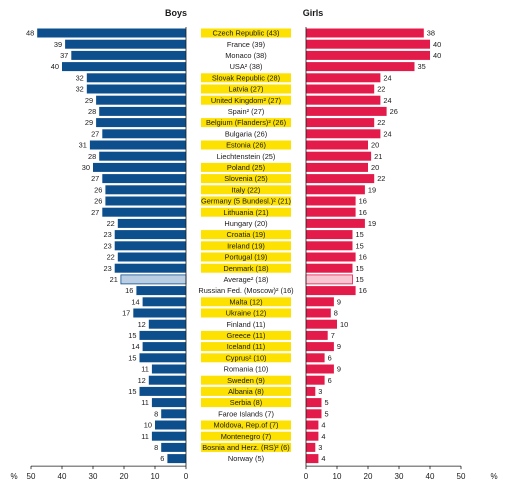 This screenshot has width=508, height=494. Describe the element at coordinates (148, 425) in the screenshot. I see `boys-value-label: 10` at that location.